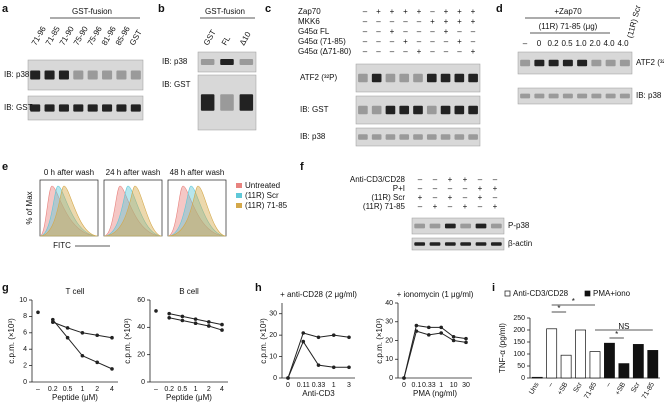  Describe the element at coordinates (563, 388) in the screenshot. I see `x-tick-label: +SB` at that location.